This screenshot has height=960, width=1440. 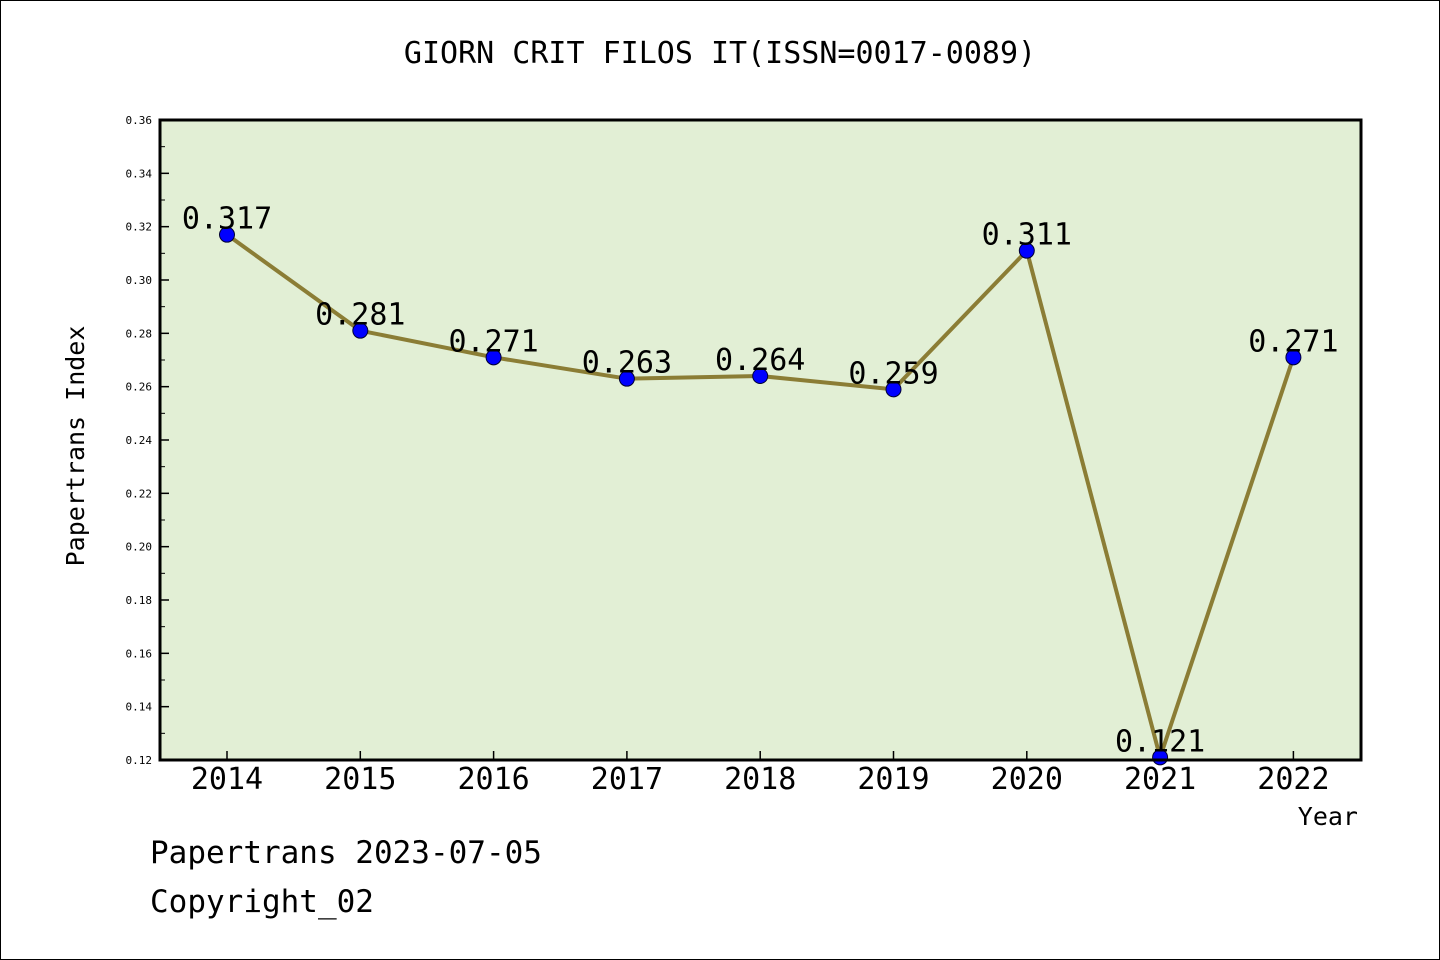 I want to click on y-tick-label: 0.32, so click(x=139, y=227).